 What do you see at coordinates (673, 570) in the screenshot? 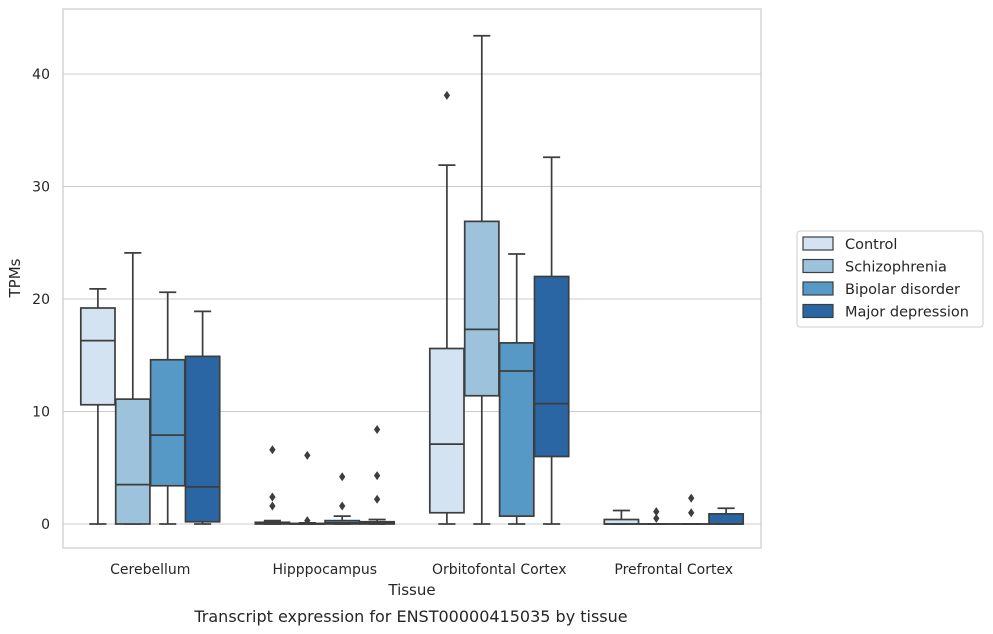
I see `x-tick-label: Prefrontal Cortex` at bounding box center [673, 570].